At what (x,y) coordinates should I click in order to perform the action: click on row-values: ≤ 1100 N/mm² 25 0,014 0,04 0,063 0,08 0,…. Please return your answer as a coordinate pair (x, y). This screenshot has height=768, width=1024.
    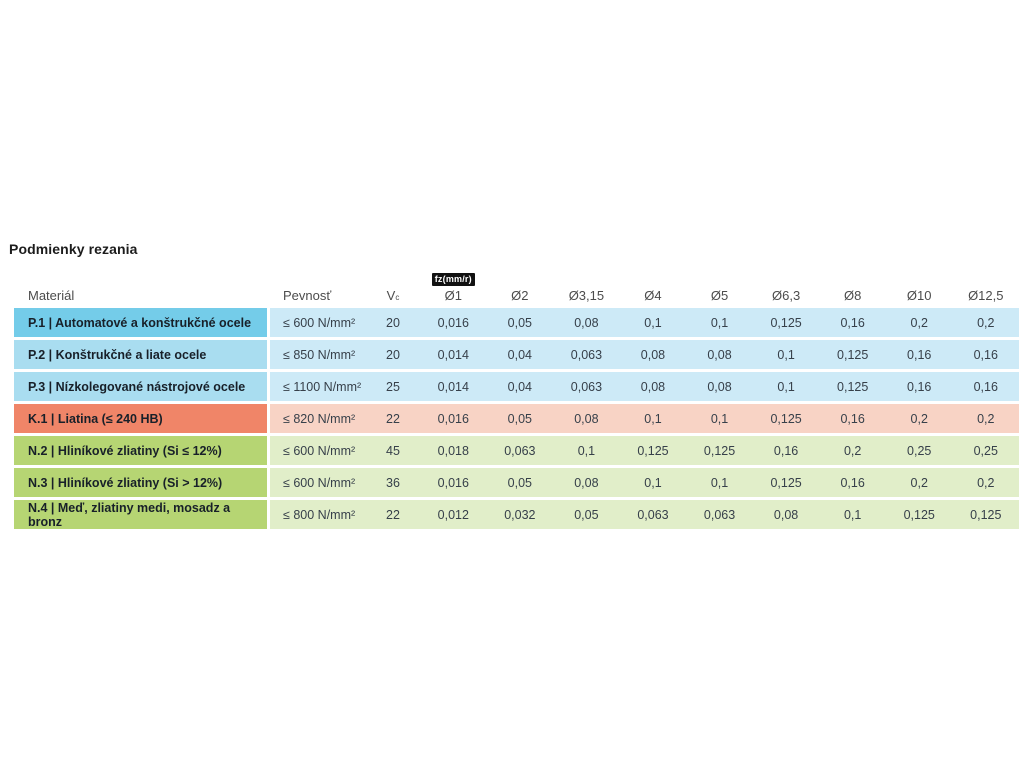
    Looking at the image, I should click on (644, 386).